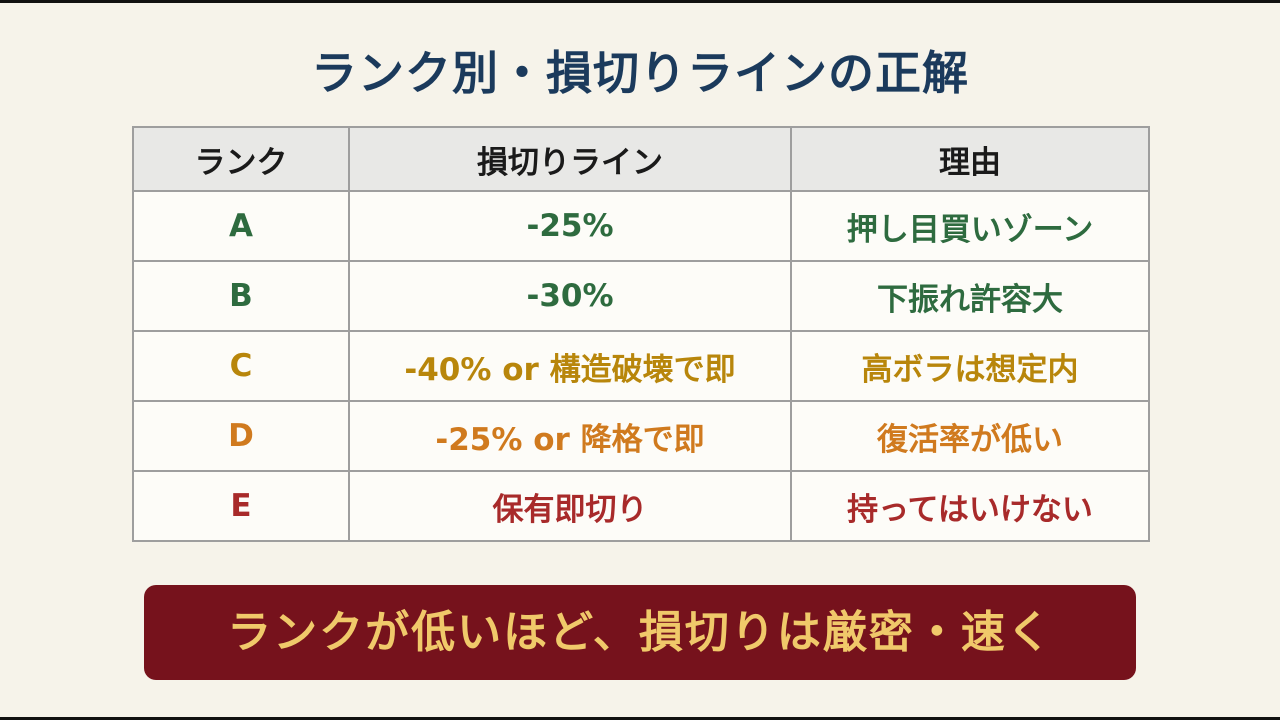 This screenshot has height=720, width=1280. What do you see at coordinates (570, 159) in the screenshot?
I see `header-stop-loss: 損切りライン` at bounding box center [570, 159].